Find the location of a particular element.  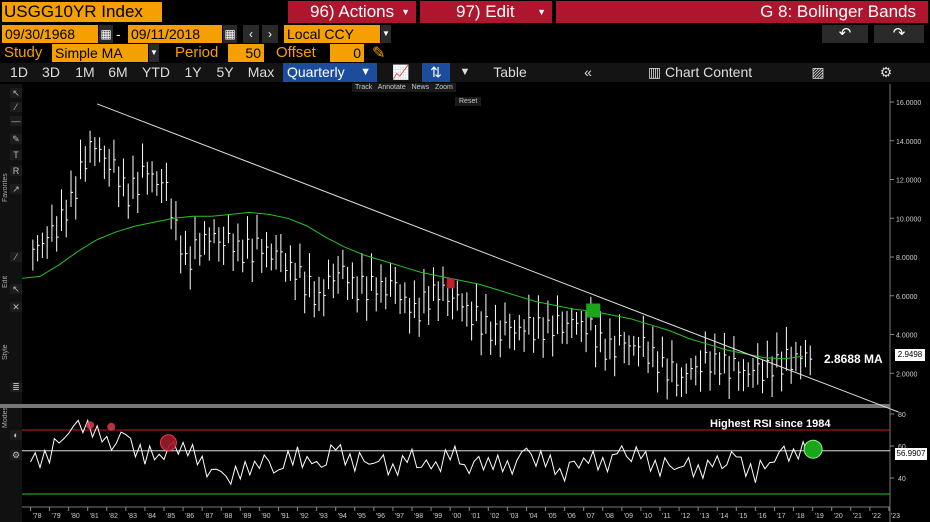

period-field: 50 is located at coordinates (246, 53).